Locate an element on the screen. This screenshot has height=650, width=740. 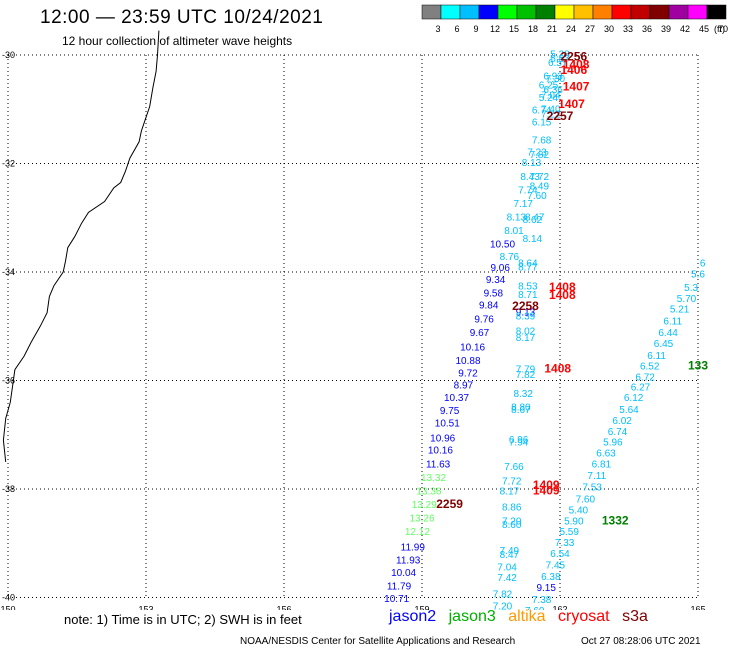
wave-height-label: 8.77 is located at coordinates (528, 267).